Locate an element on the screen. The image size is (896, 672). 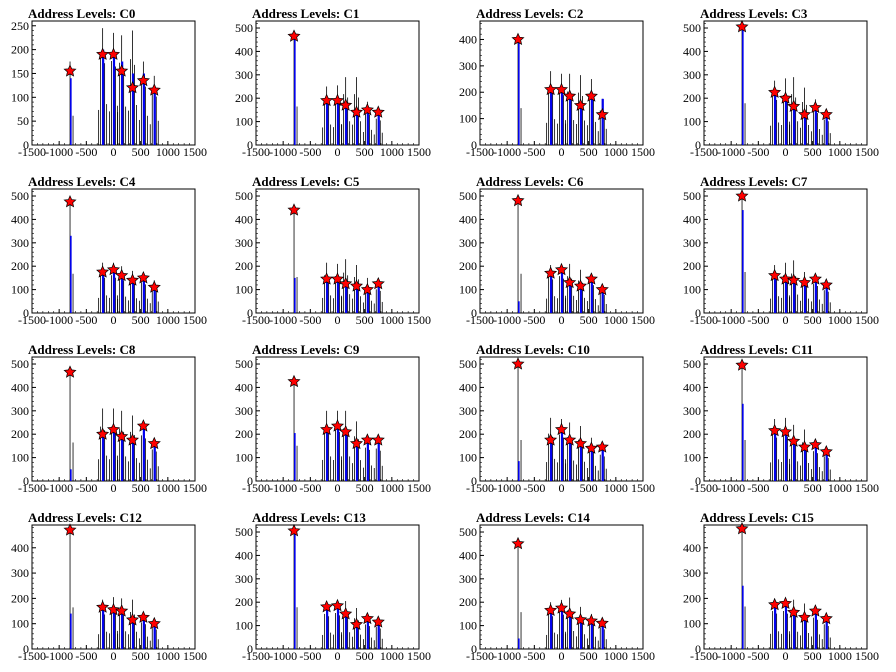
chart-title: Address Levels: C5 is located at coordinates (306, 181).